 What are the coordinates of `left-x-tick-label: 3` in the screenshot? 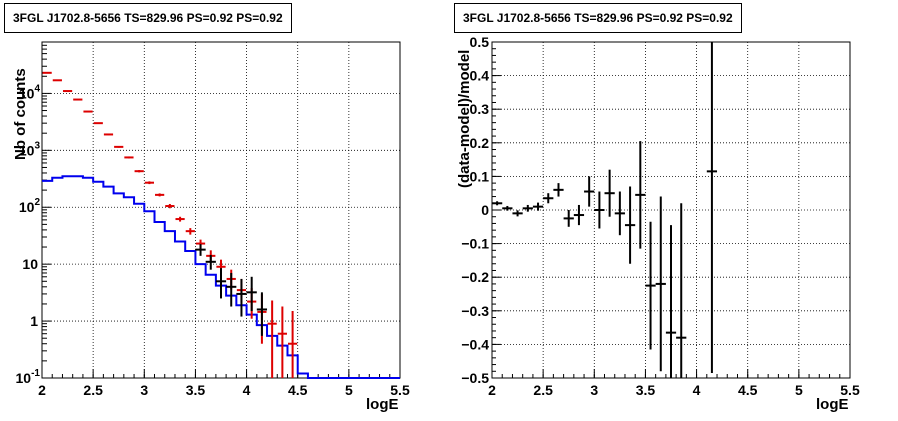 It's located at (144, 390).